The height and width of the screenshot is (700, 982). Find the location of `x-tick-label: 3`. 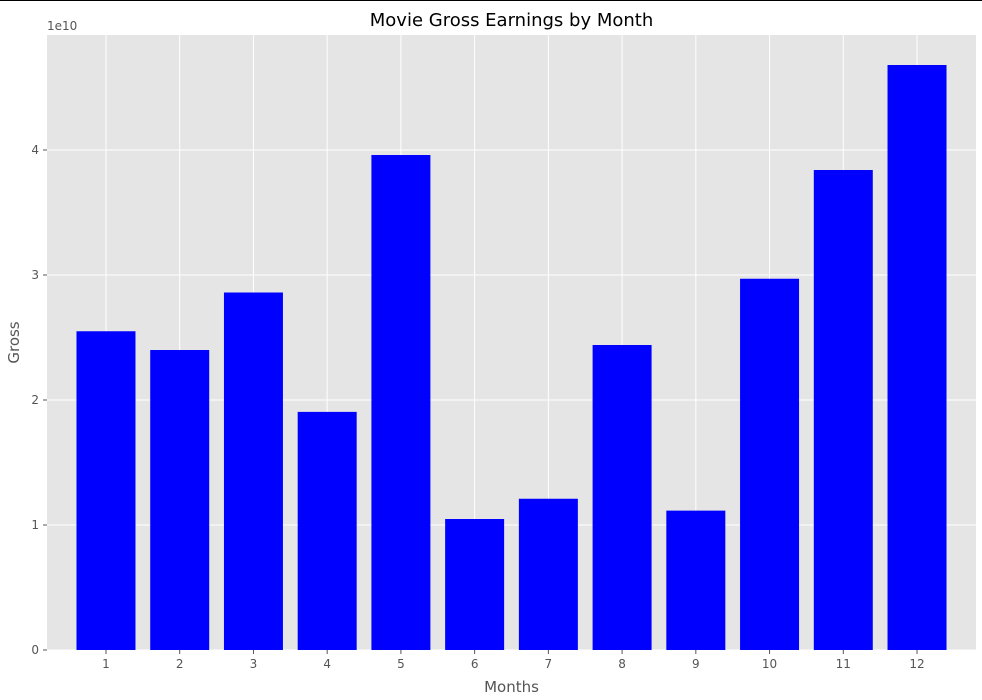

x-tick-label: 3 is located at coordinates (254, 664).